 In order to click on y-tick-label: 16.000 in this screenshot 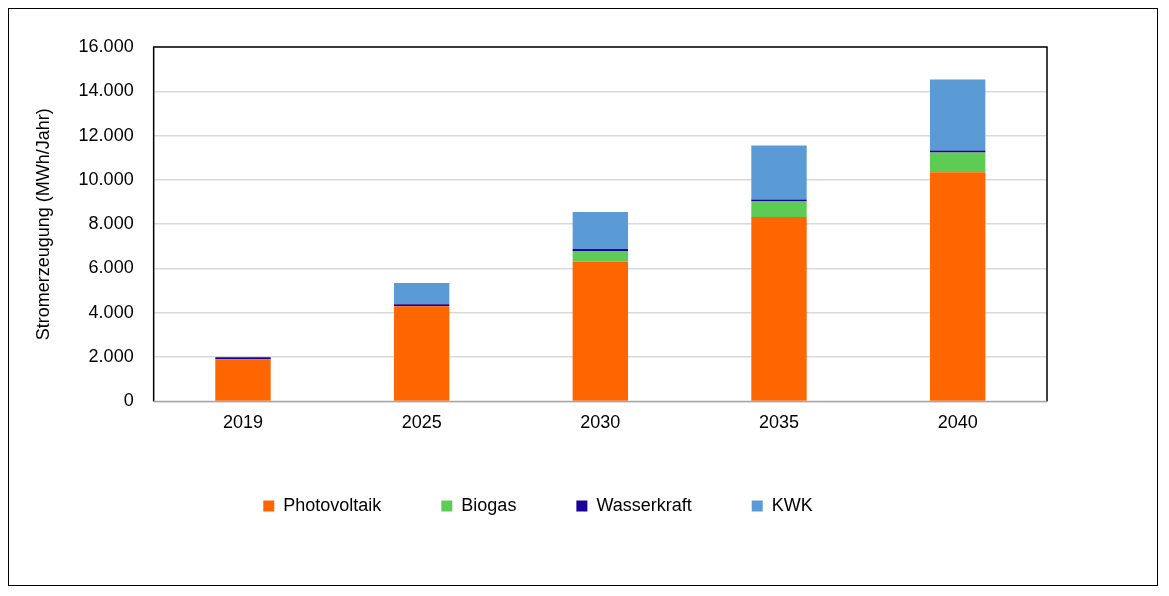, I will do `click(106, 45)`.